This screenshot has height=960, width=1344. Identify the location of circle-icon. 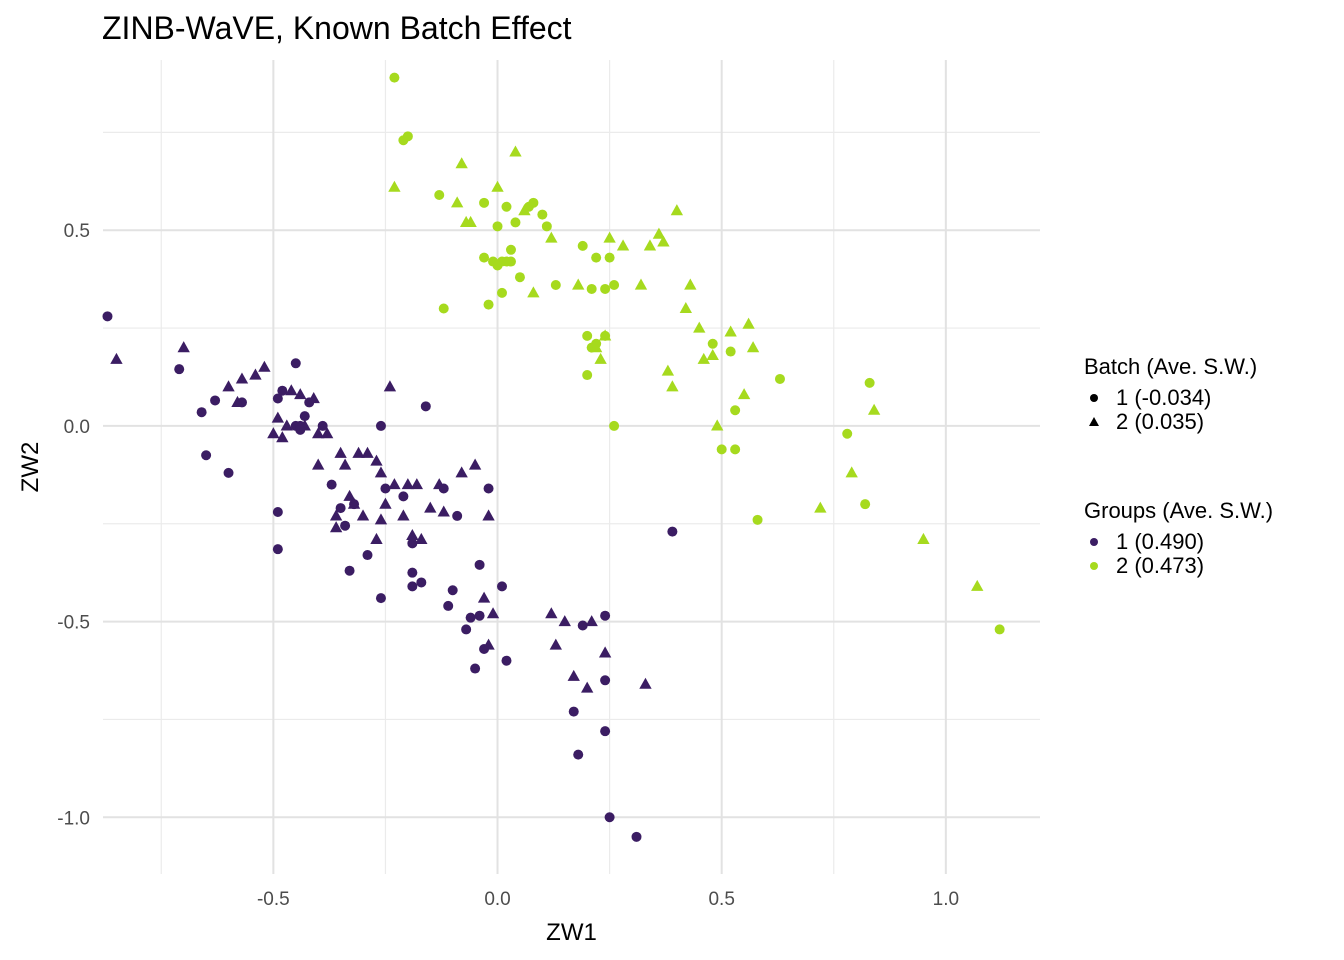
(1094, 398).